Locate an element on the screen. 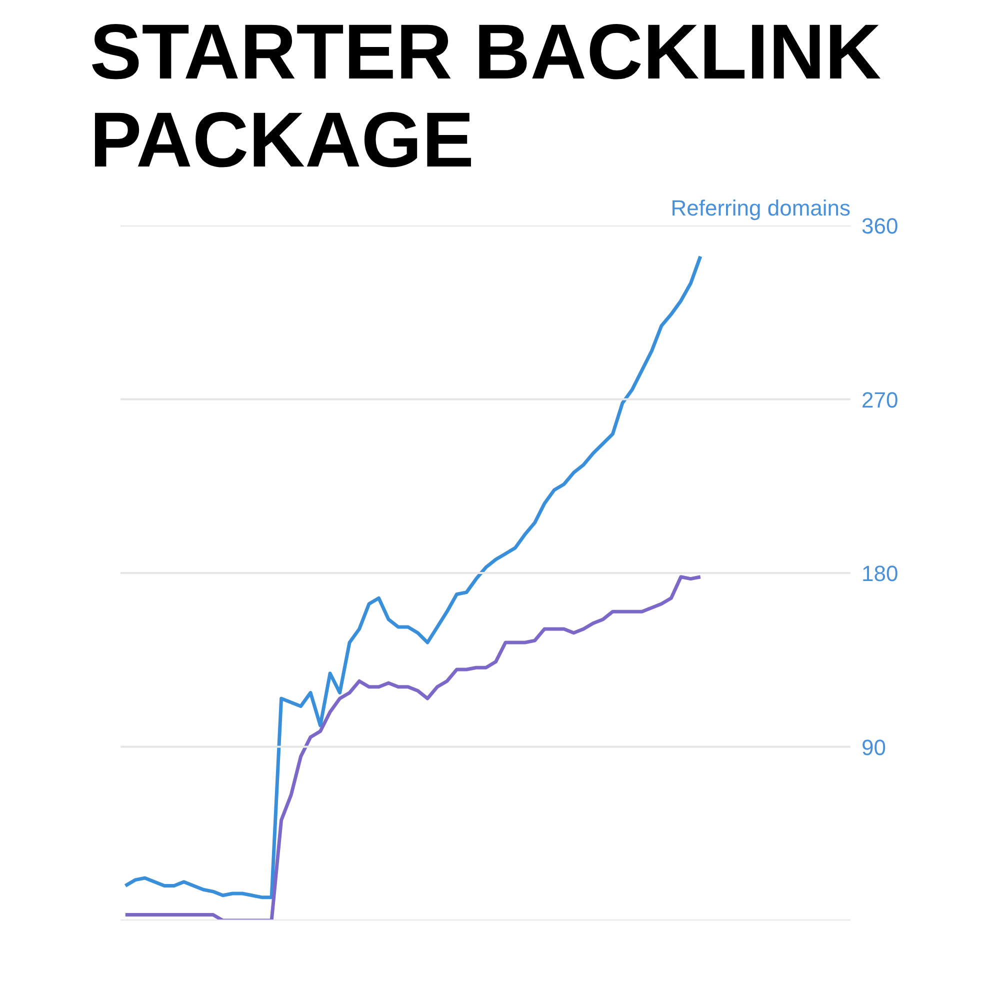 Image resolution: width=1000 pixels, height=1000 pixels. y-tick-label: 90 is located at coordinates (874, 747).